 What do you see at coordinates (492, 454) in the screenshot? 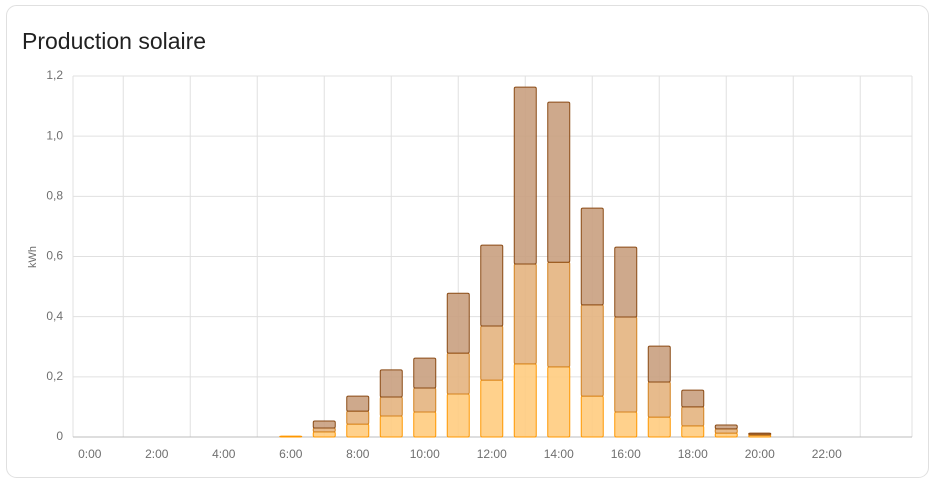
I see `x-tick-label: 12:00` at bounding box center [492, 454].